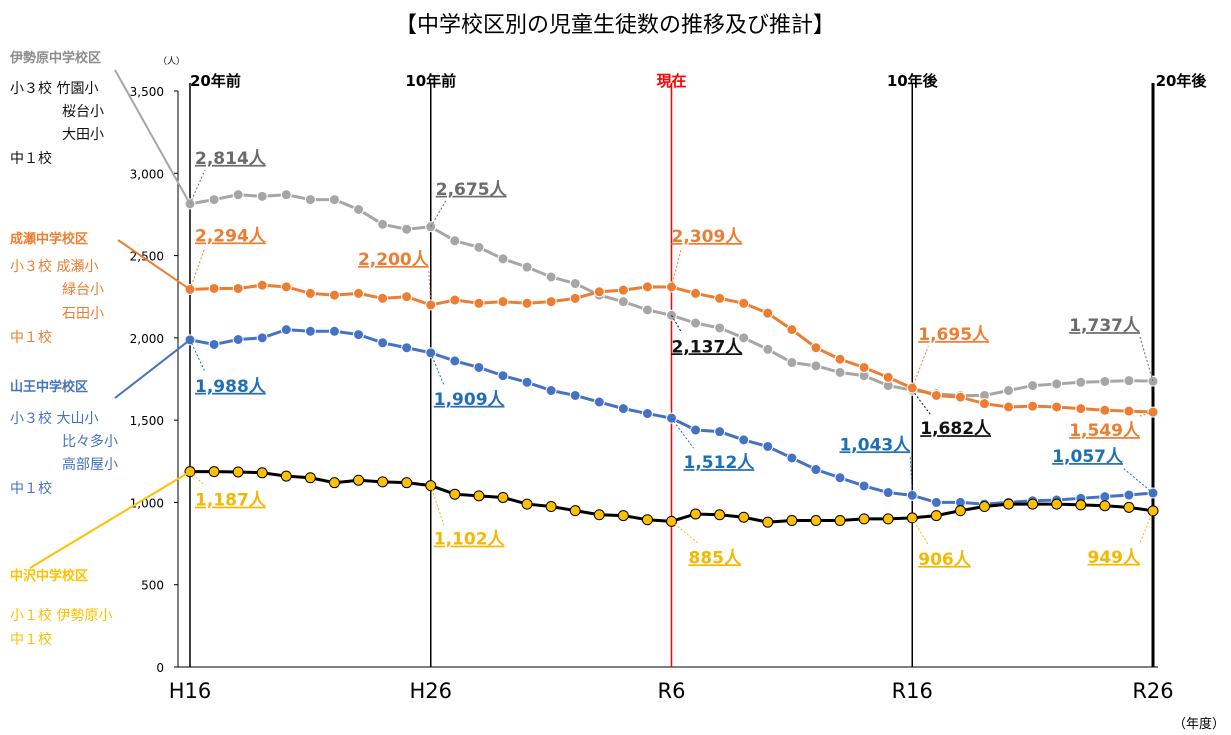 The height and width of the screenshot is (735, 1231). Describe the element at coordinates (672, 691) in the screenshot. I see `x-tick-label: R6` at that location.